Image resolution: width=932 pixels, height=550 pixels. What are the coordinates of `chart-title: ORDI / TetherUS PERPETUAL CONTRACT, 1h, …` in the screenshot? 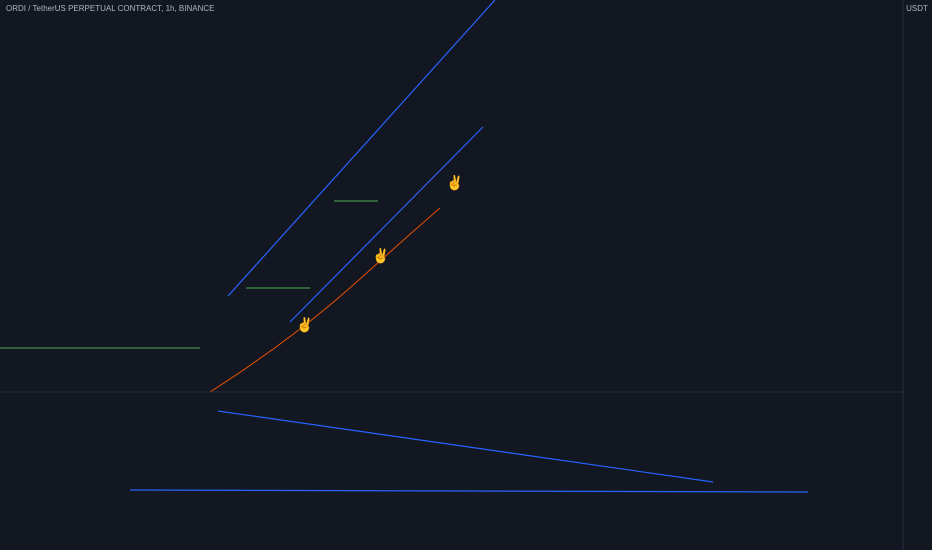 It's located at (110, 8).